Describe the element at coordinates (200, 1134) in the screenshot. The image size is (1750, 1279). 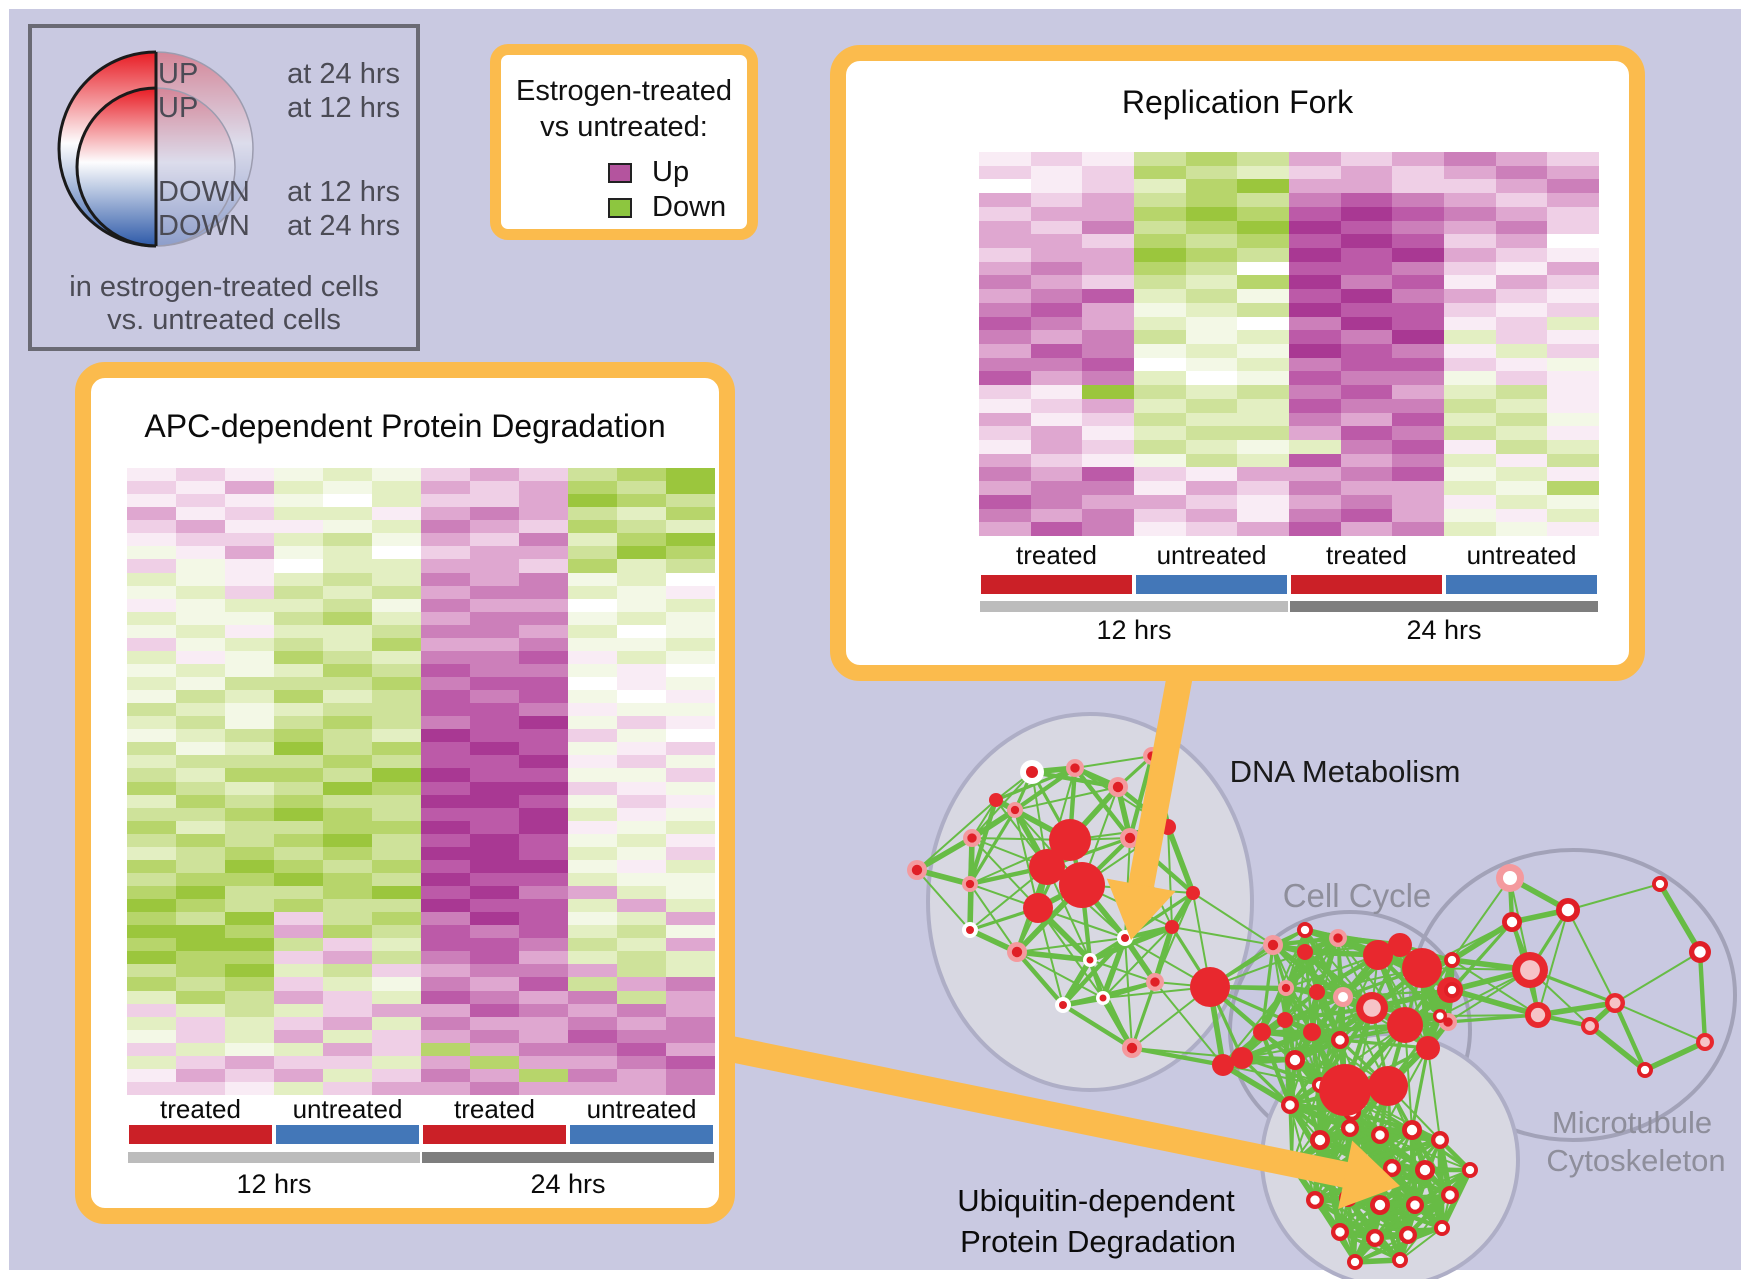
I see `apc-condition-bar-treated` at that location.